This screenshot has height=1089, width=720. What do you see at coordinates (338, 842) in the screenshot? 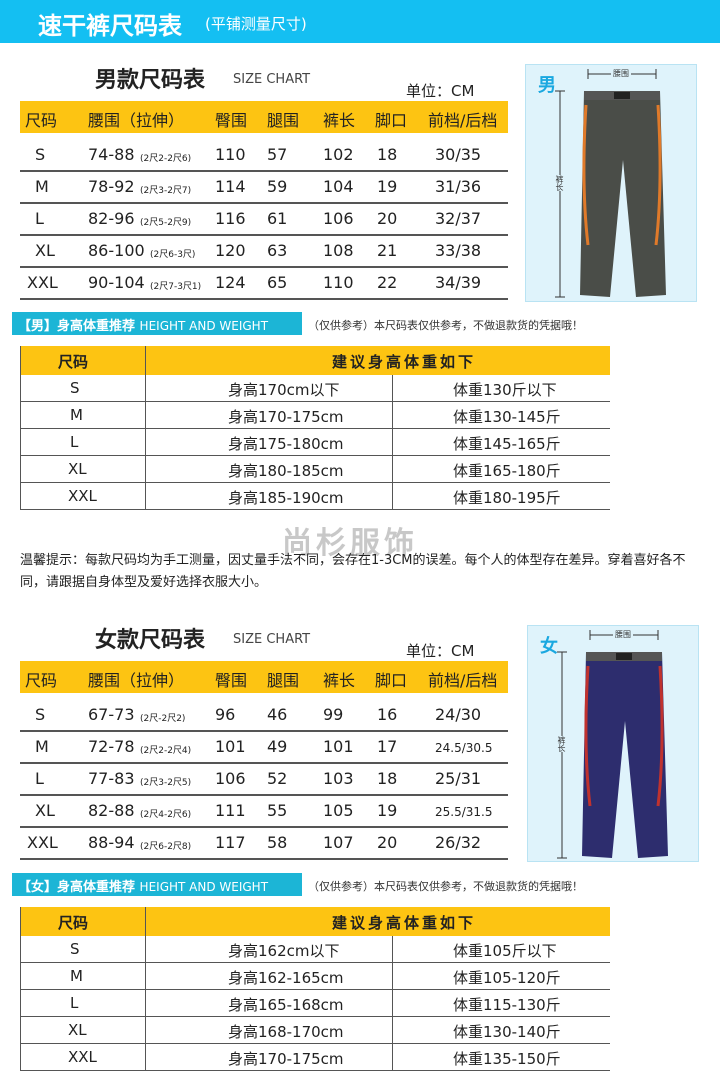
I see `length-cell: 107` at bounding box center [338, 842].